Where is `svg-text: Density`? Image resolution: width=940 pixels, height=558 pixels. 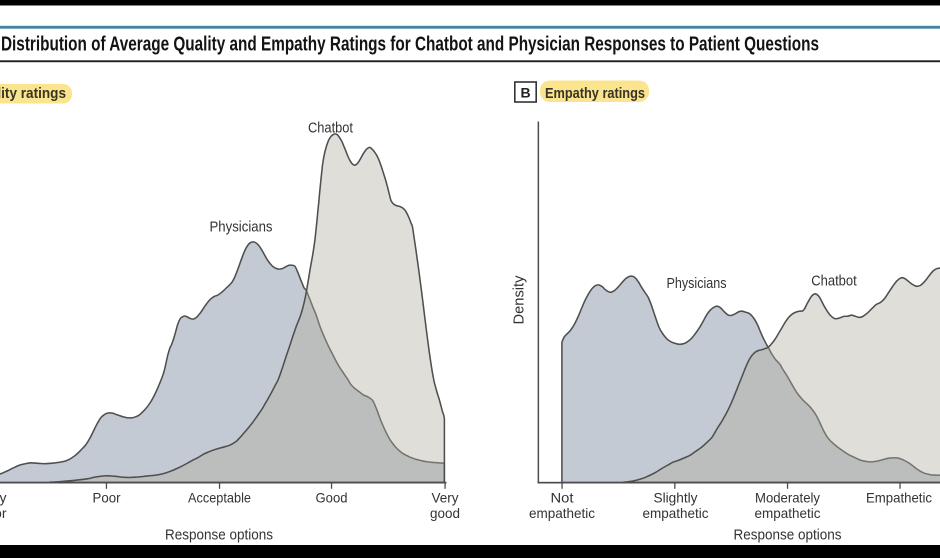 svg-text: Density is located at coordinates (520, 300).